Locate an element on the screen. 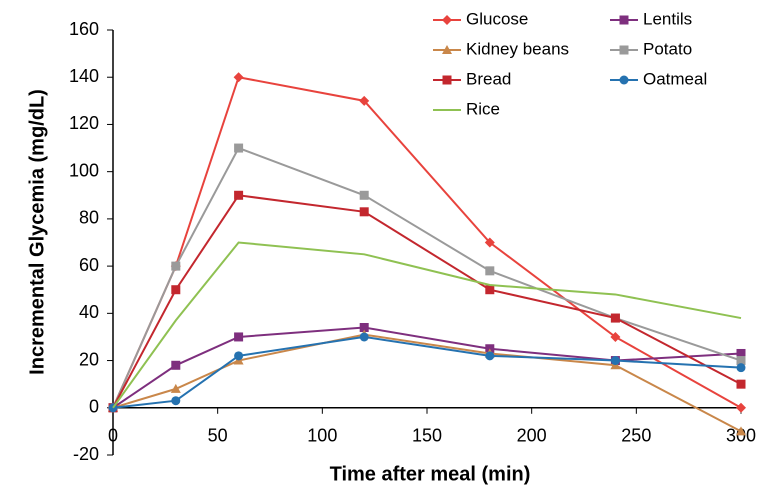 This screenshot has width=761, height=493. legend-label: Lentils is located at coordinates (667, 18).